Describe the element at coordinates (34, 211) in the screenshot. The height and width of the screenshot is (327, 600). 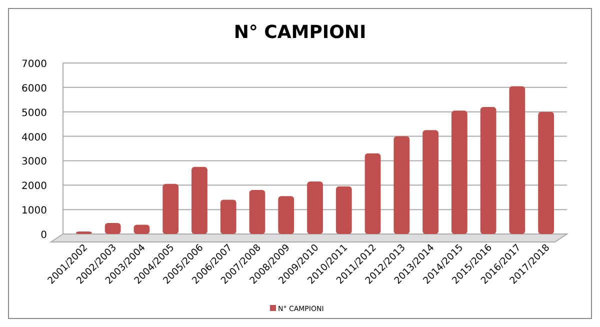
I see `y-tick-label: 1000` at that location.